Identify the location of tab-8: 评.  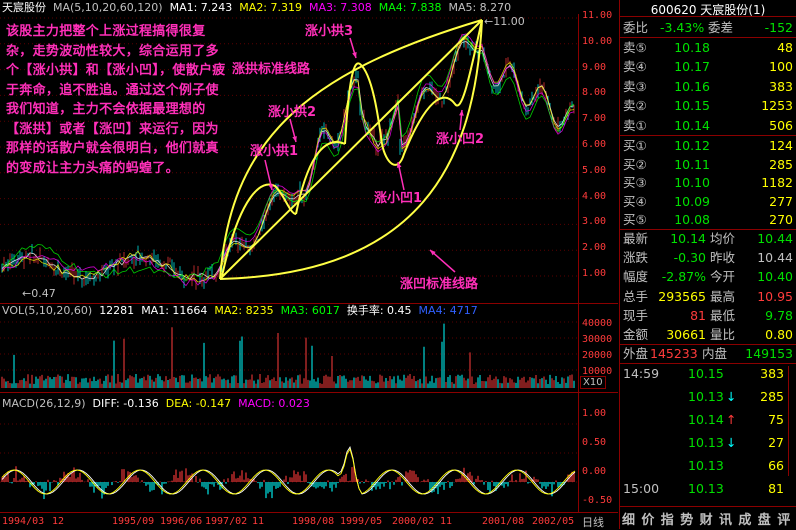
(784, 520).